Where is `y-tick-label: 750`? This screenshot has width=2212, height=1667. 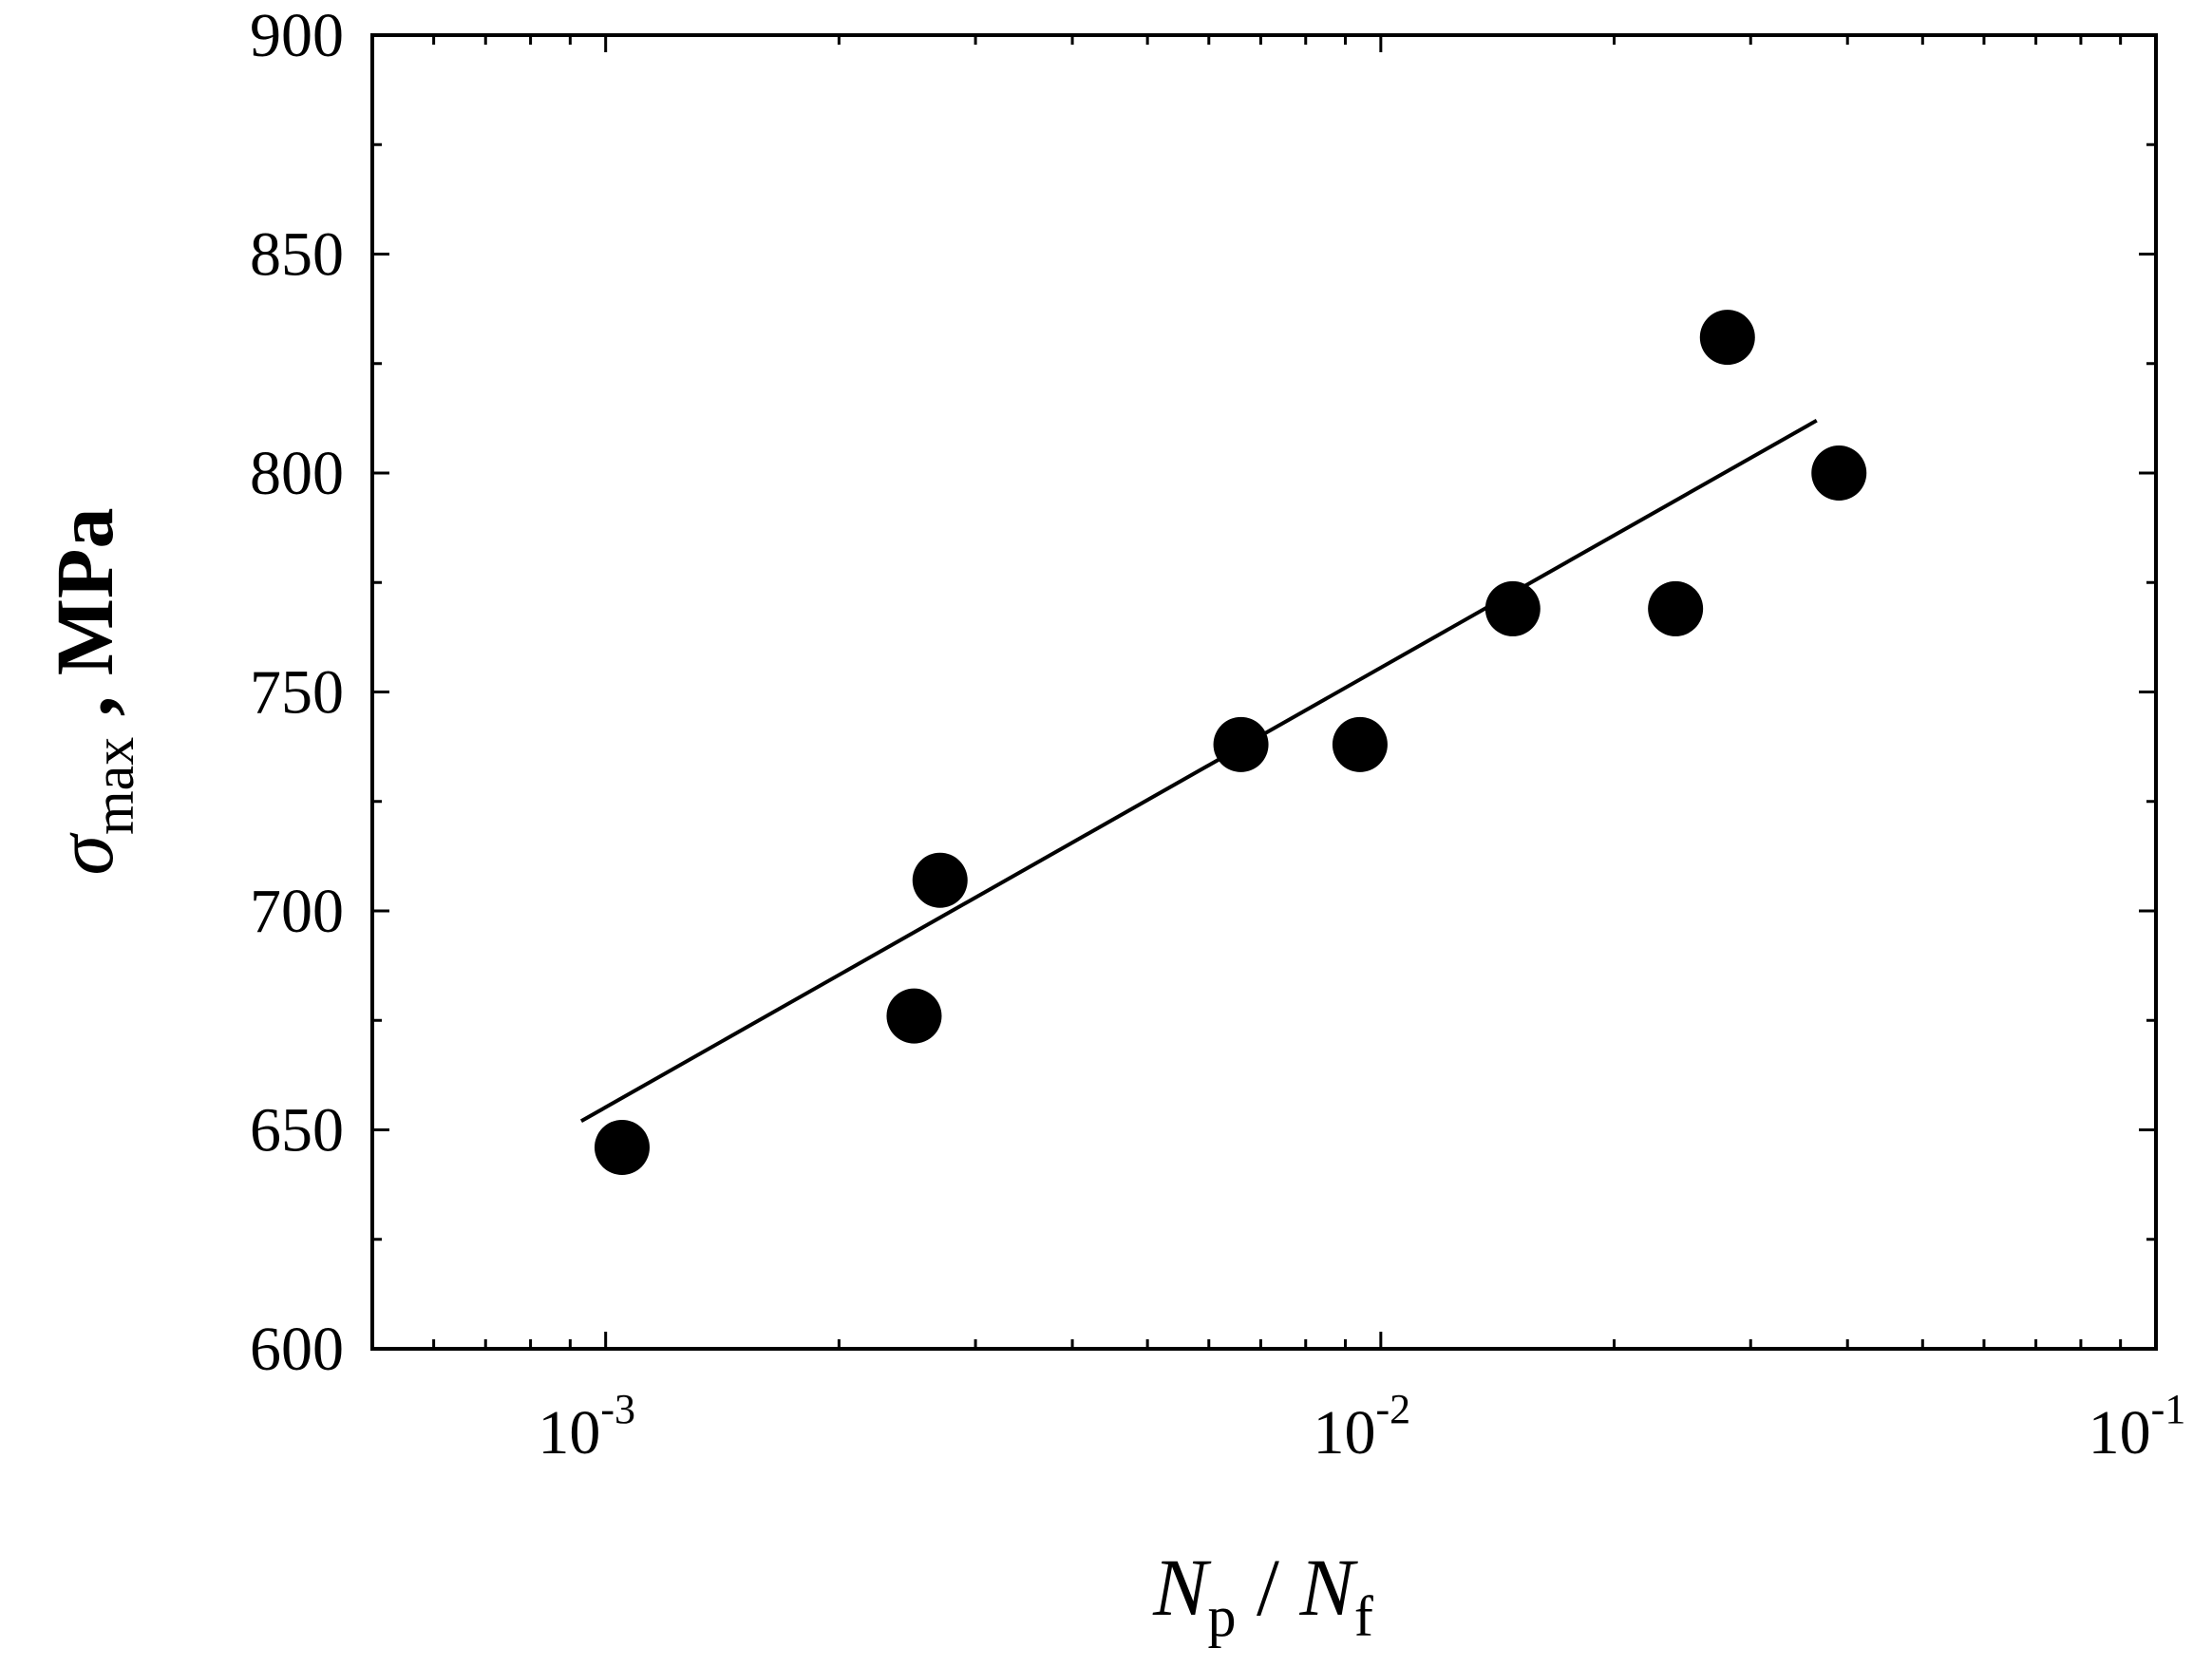
y-tick-label: 750 is located at coordinates (297, 693).